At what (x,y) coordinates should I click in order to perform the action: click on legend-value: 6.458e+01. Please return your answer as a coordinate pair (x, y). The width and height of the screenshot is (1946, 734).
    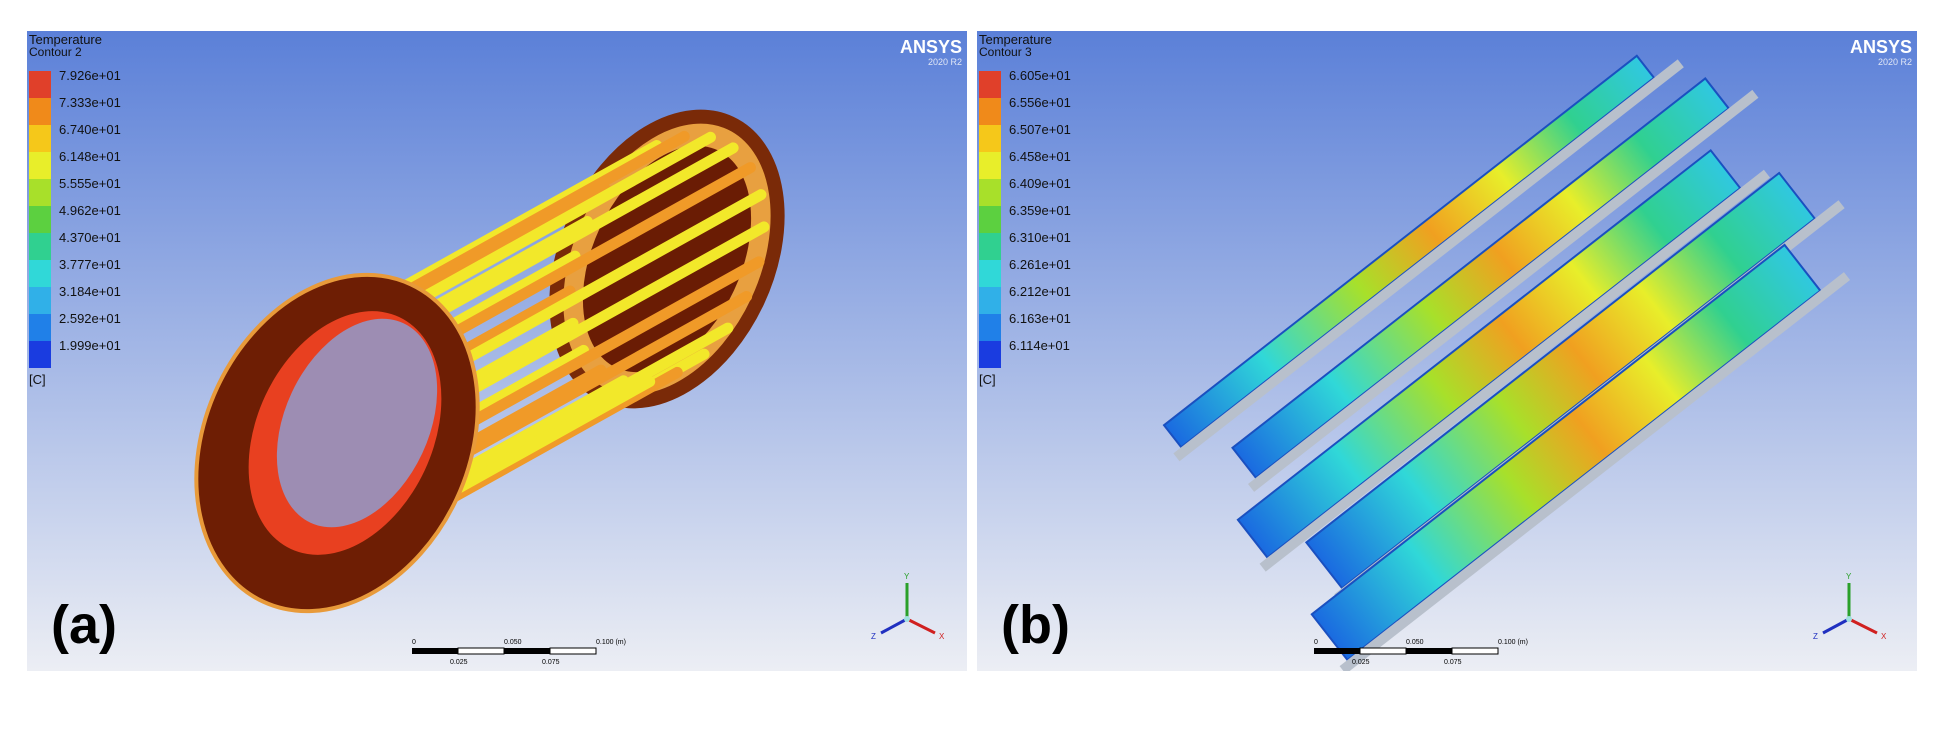
    Looking at the image, I should click on (1040, 156).